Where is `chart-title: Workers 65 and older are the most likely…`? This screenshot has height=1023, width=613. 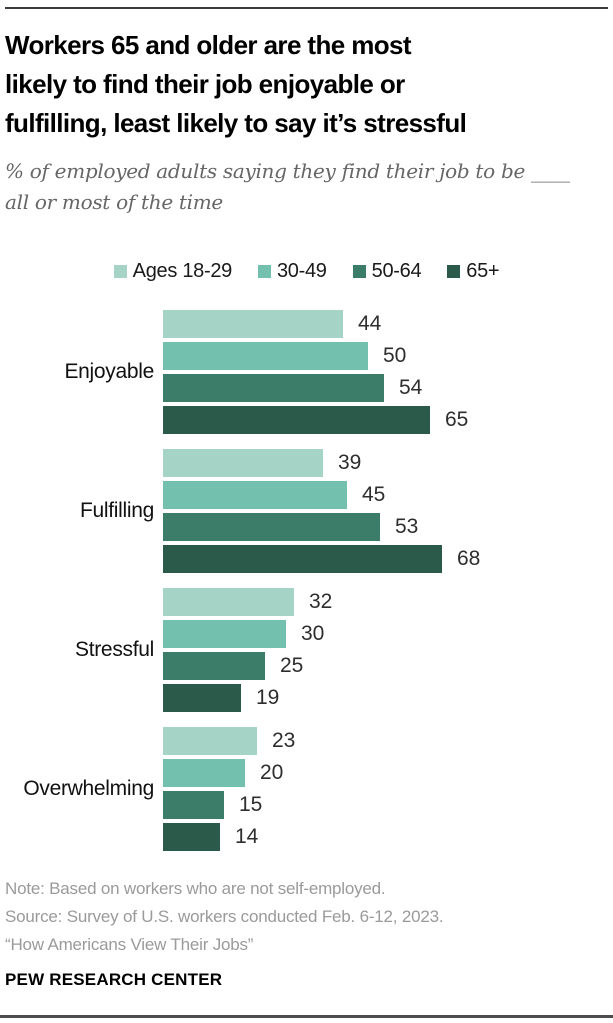
chart-title: Workers 65 and older are the most likely… is located at coordinates (306, 84).